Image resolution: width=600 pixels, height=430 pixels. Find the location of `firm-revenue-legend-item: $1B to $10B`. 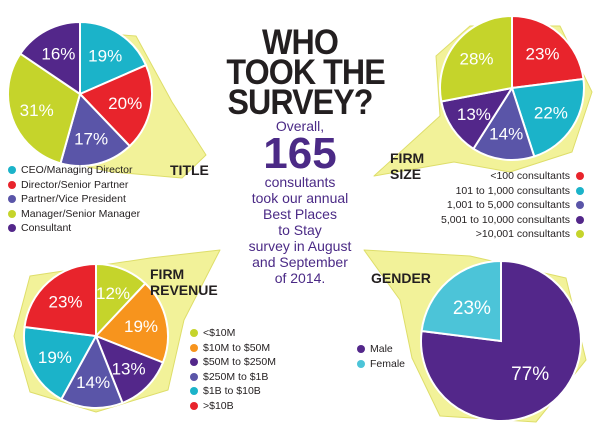

firm-revenue-legend-item: $1B to $10B is located at coordinates (233, 391).